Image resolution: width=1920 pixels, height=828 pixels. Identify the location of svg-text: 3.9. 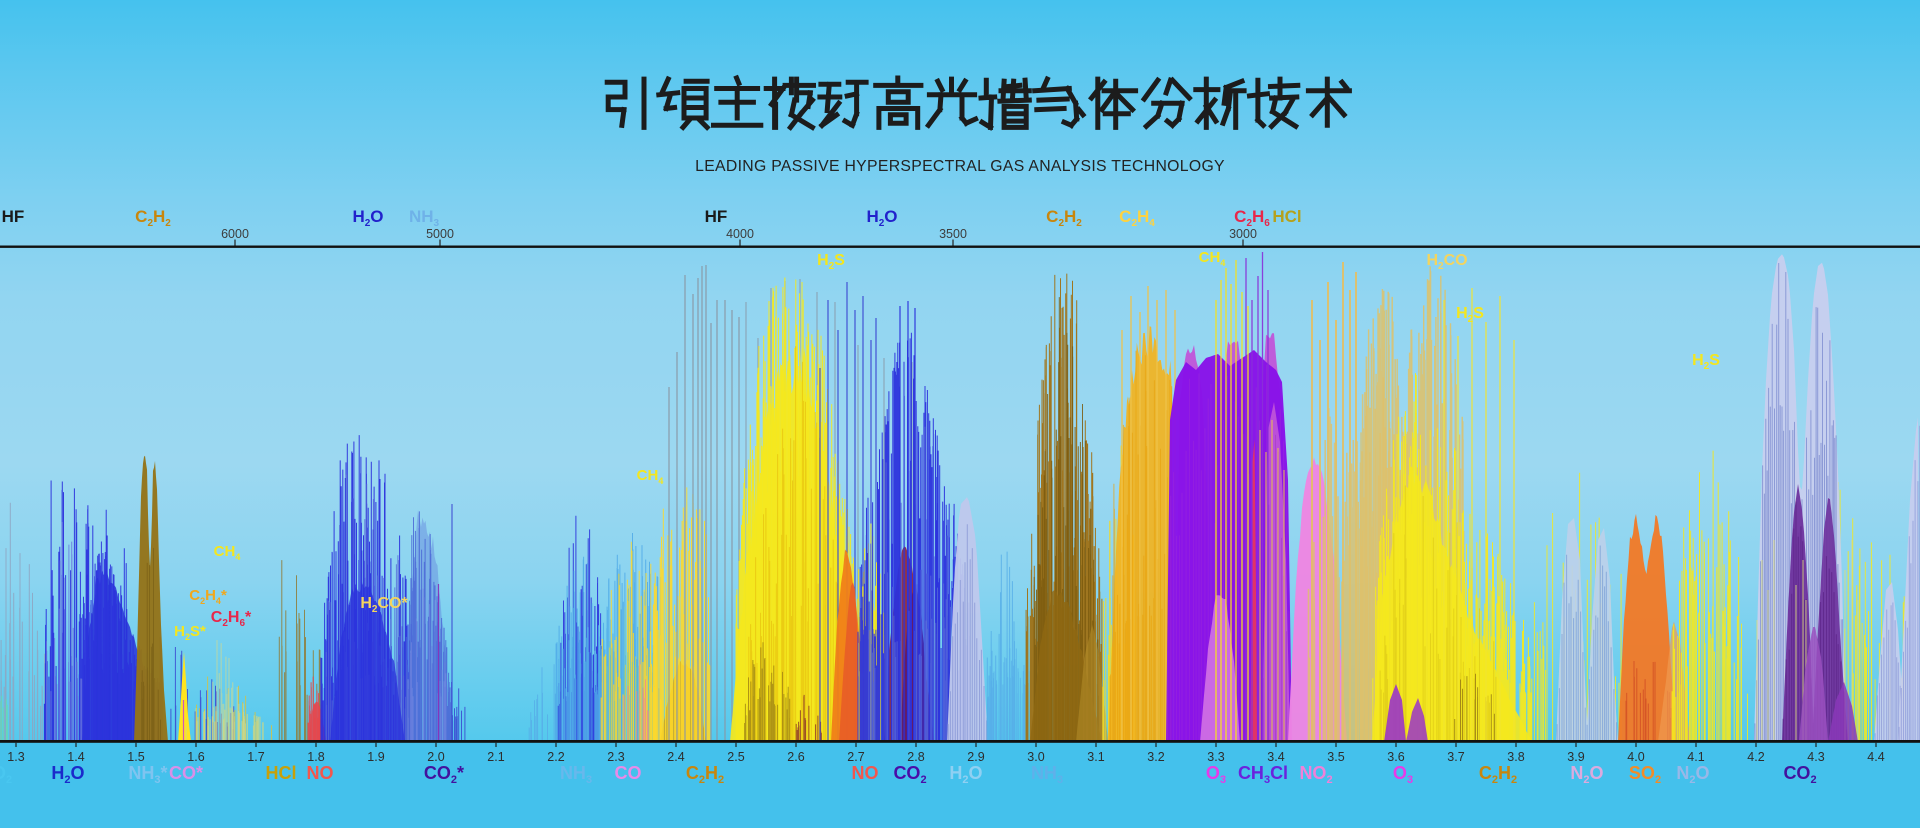
(1575, 757).